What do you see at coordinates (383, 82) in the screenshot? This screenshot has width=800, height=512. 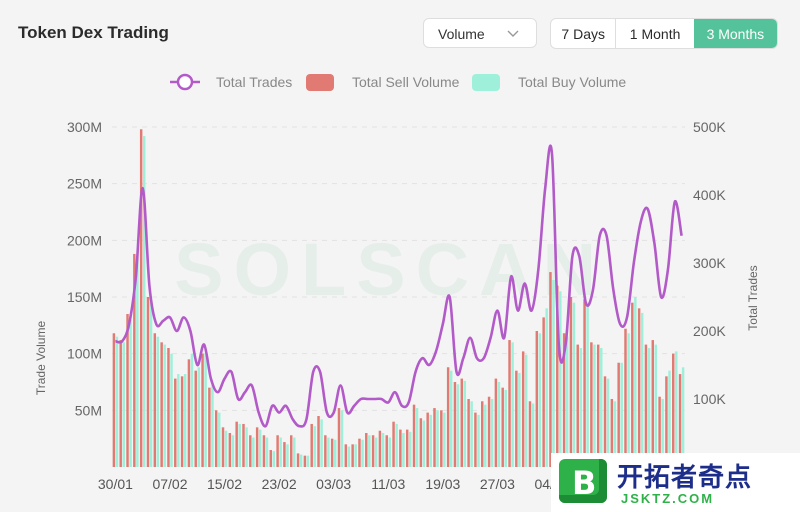 I see `legend-item-sell-volume: Total Sell Volume` at bounding box center [383, 82].